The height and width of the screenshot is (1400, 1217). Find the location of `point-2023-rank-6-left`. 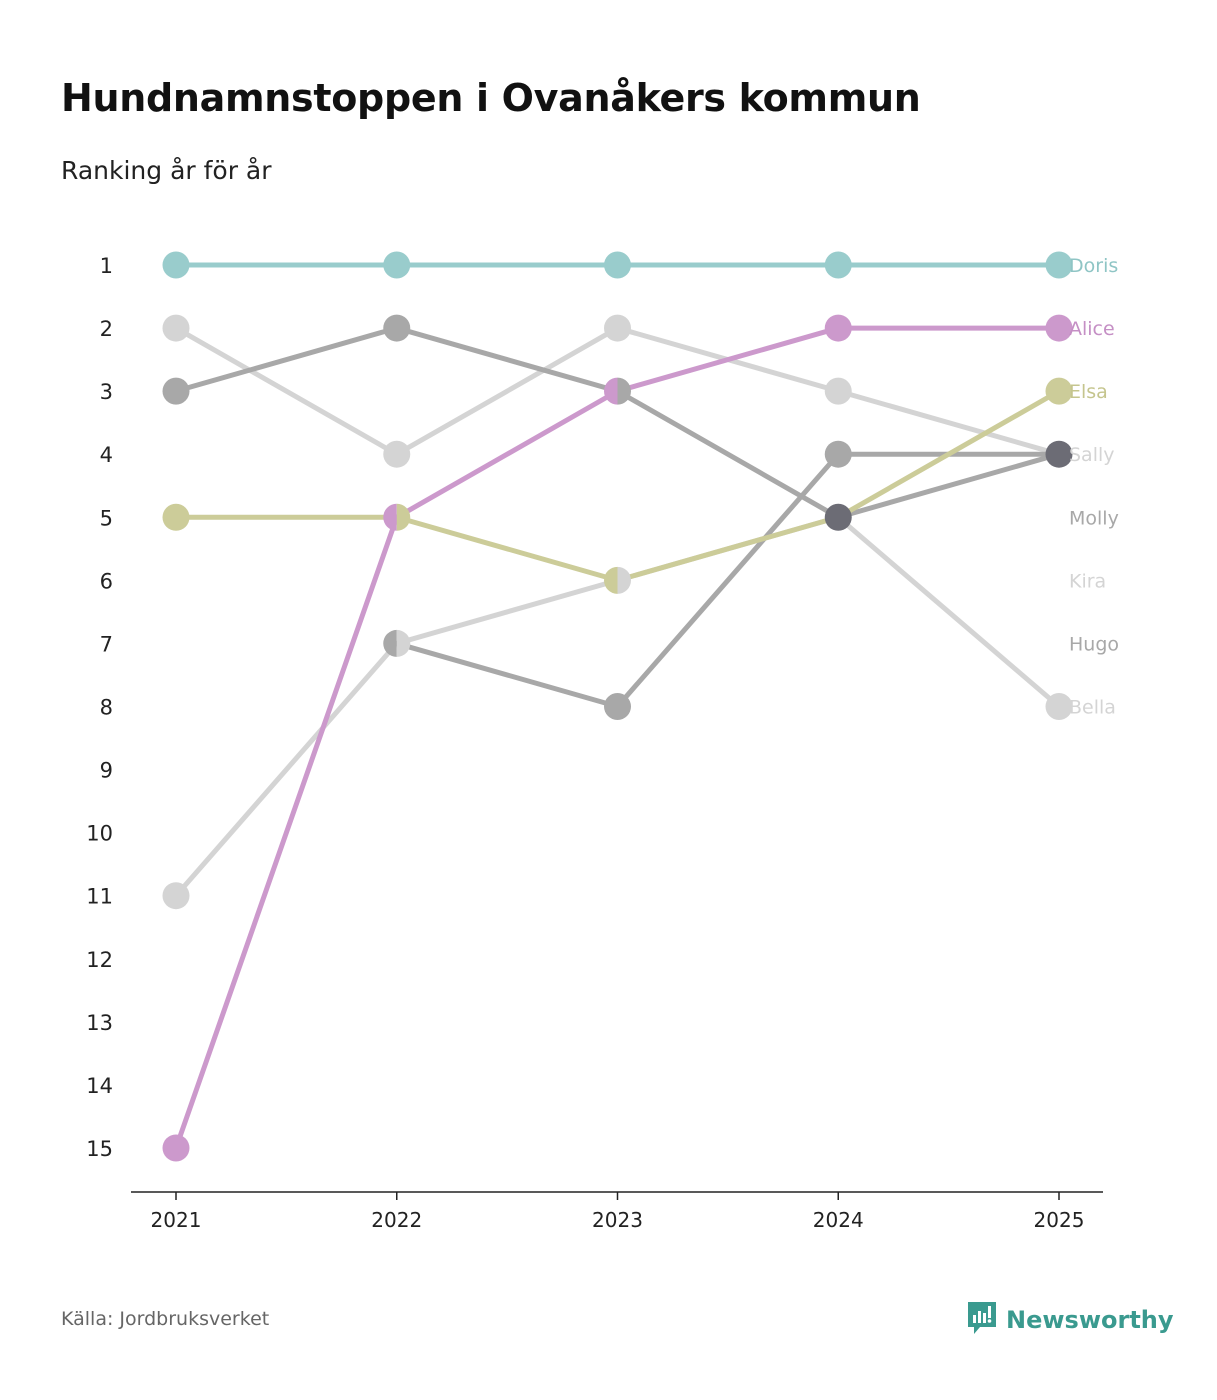

point-2023-rank-6-left is located at coordinates (611, 580).